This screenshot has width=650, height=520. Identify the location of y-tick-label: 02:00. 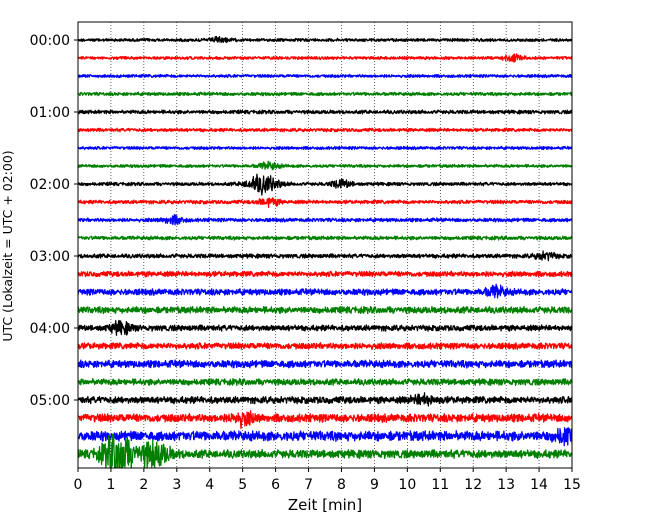
(50, 185).